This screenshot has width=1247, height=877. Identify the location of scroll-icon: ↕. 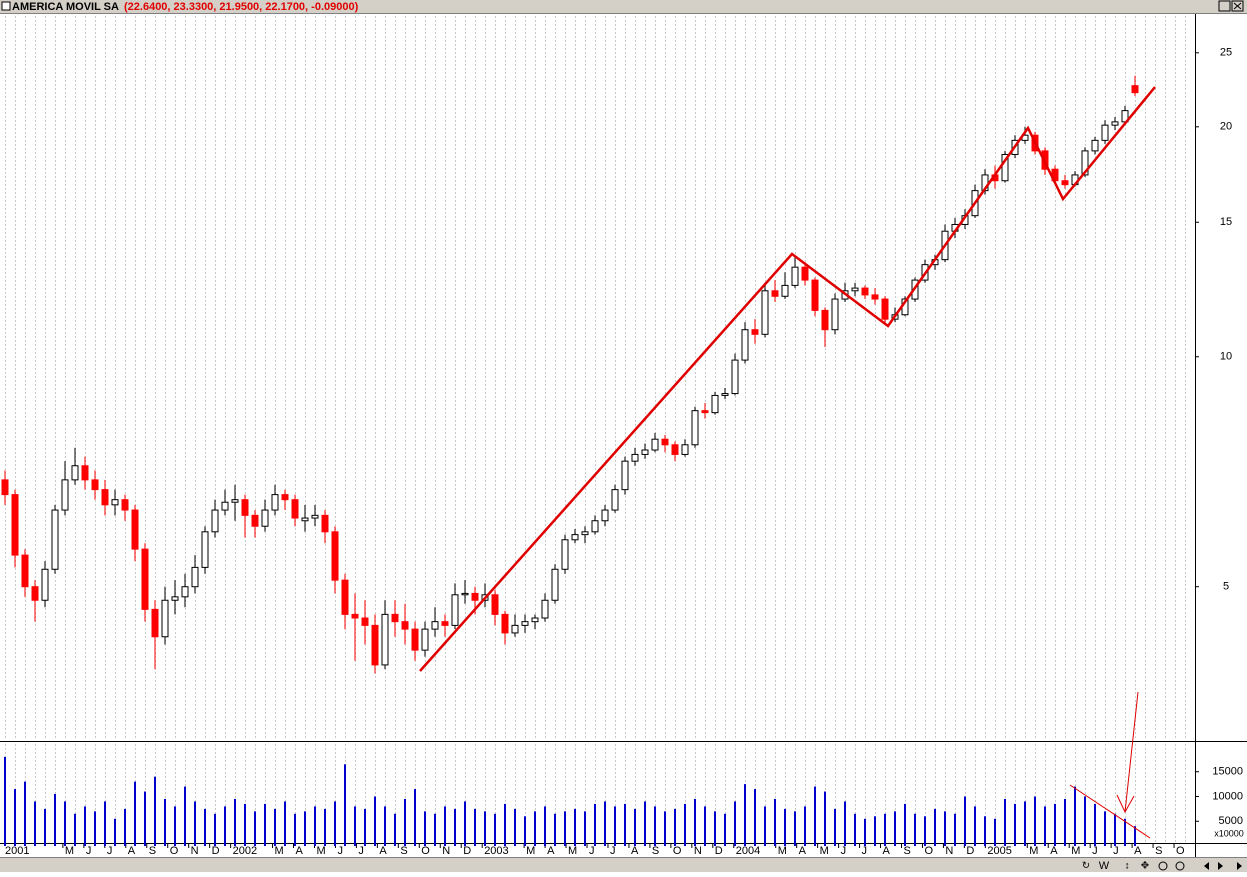
(1127, 866).